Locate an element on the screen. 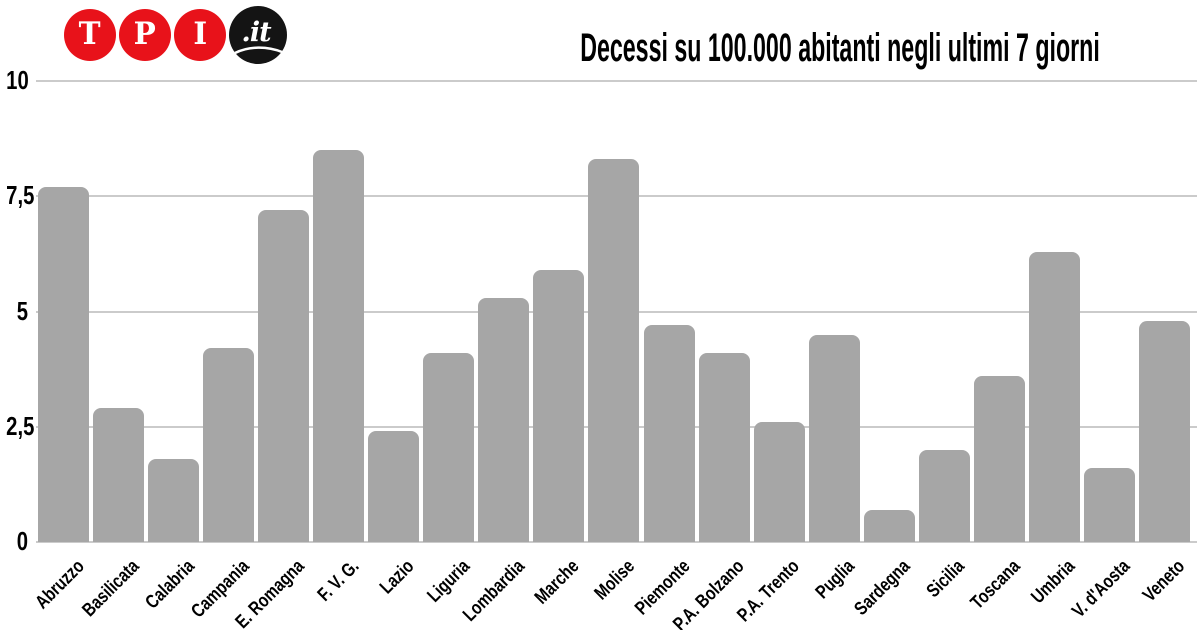 This screenshot has height=630, width=1200. x-axis-category-label: Liguria is located at coordinates (448, 581).